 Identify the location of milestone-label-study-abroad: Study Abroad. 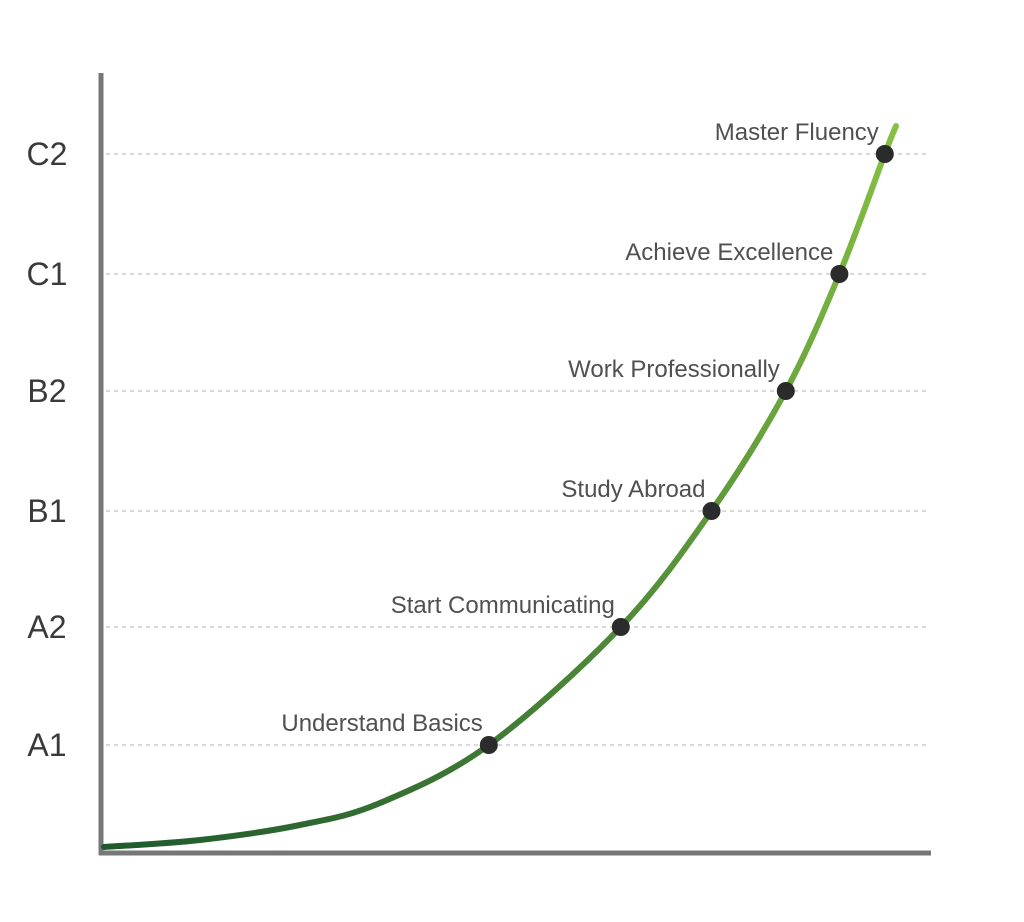
(633, 489).